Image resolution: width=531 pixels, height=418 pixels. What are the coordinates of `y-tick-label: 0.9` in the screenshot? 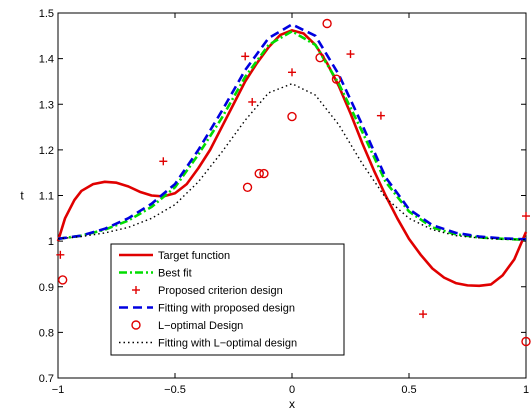 It's located at (46, 288).